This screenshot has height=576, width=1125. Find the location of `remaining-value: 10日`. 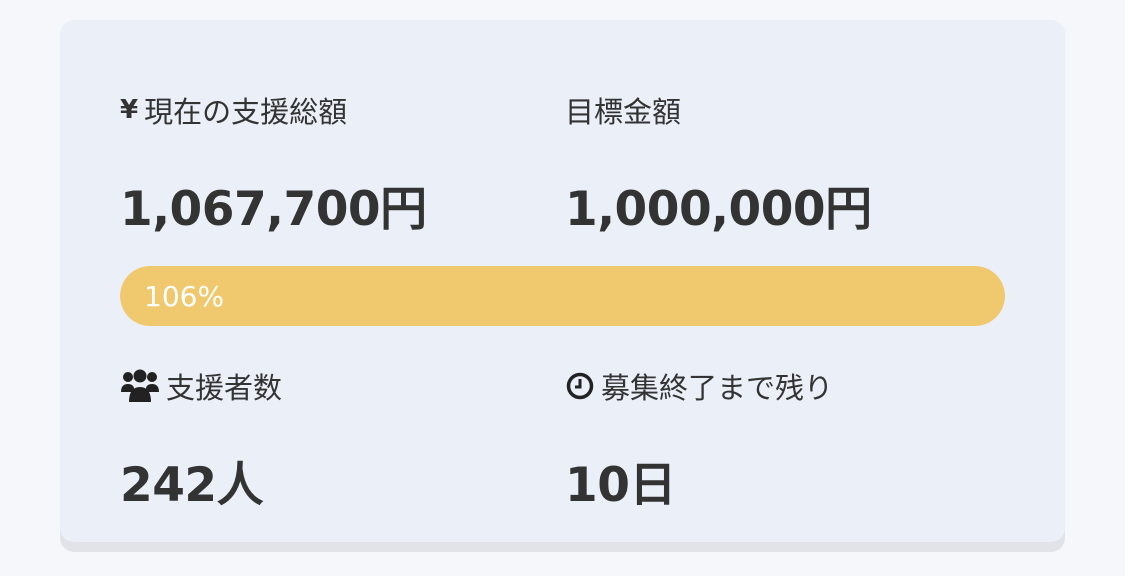

remaining-value: 10日 is located at coordinates (620, 485).